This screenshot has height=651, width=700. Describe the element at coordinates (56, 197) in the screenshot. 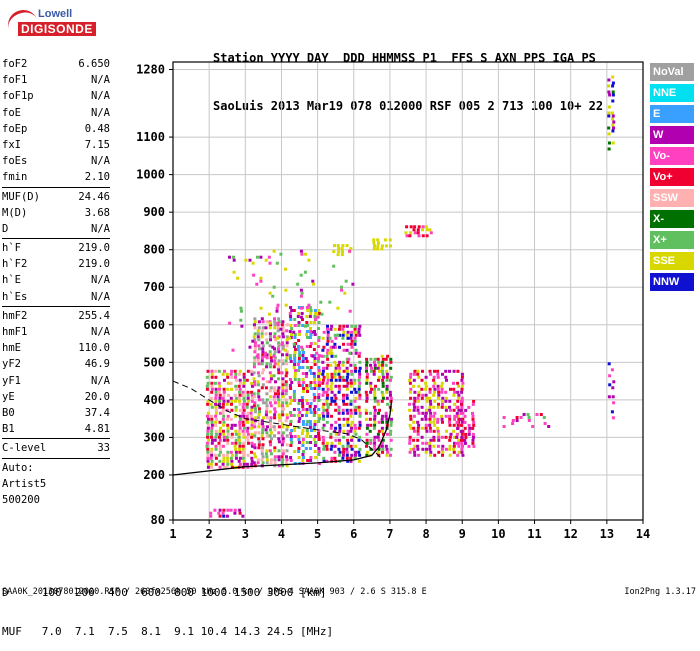

I see `param-row: MUF(D) 24.46` at that location.